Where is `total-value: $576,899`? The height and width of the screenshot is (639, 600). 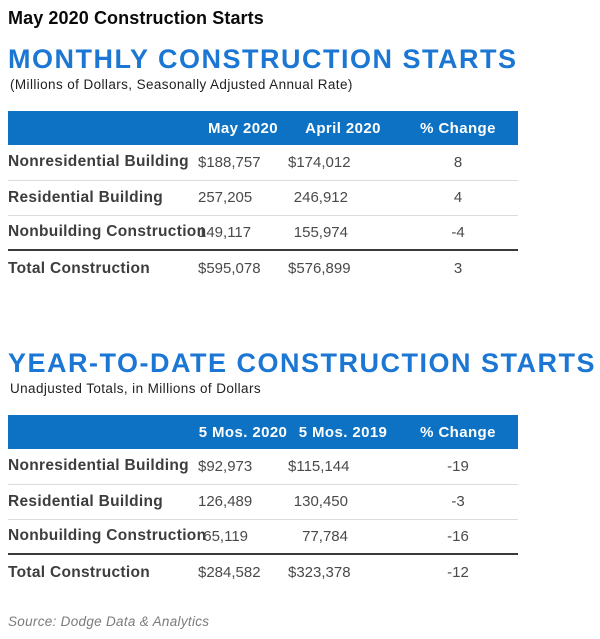
total-value: $576,899 is located at coordinates (319, 268).